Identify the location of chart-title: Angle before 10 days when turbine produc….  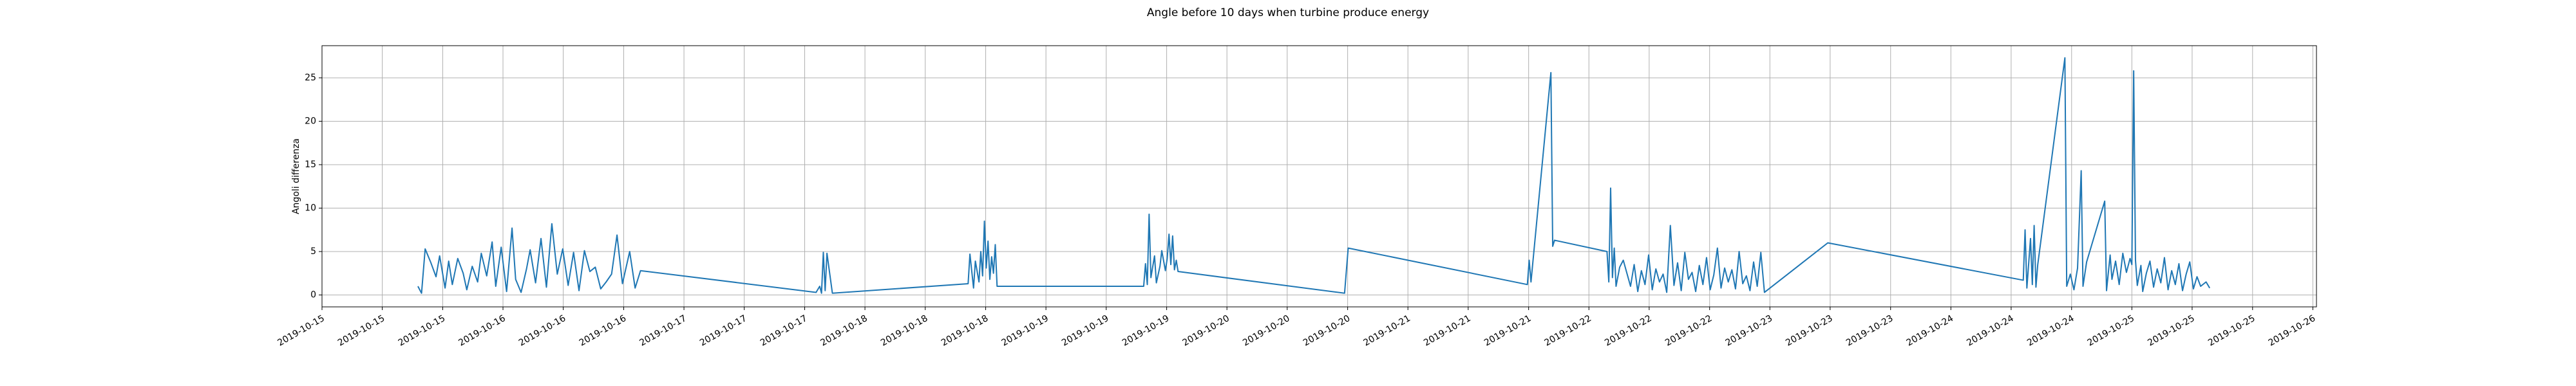
(1288, 12).